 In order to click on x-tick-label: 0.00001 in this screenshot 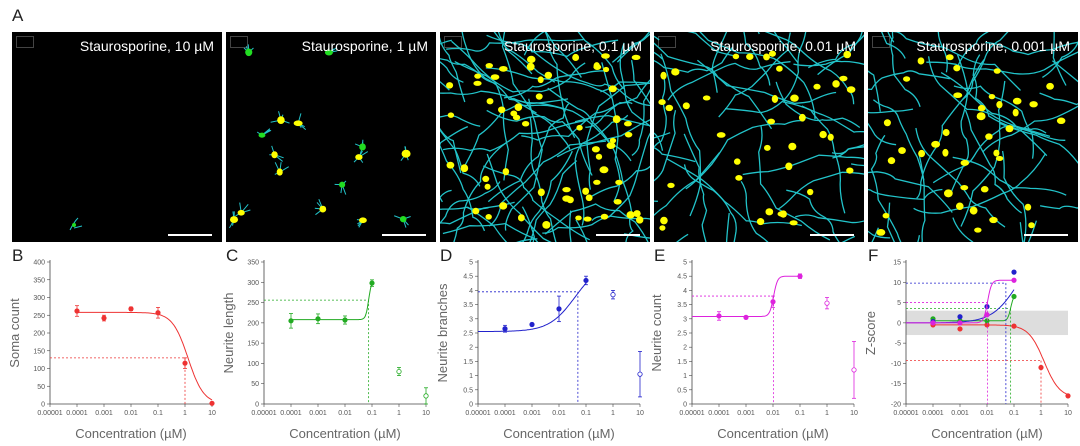, I will do `click(263, 413)`.